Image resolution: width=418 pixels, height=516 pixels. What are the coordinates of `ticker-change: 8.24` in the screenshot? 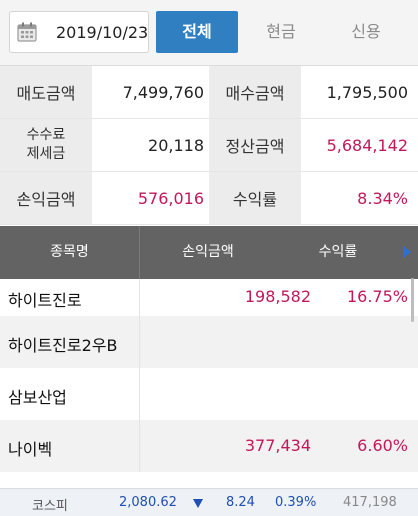 It's located at (240, 502).